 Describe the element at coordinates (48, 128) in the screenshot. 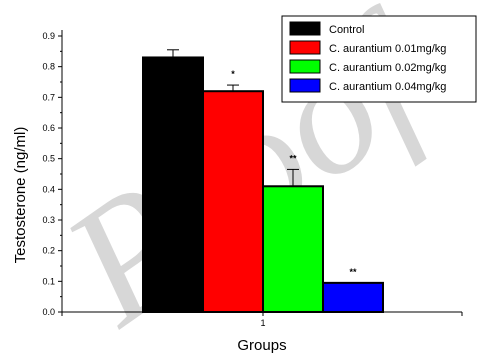

I see `y-tick-label: 0.6` at that location.